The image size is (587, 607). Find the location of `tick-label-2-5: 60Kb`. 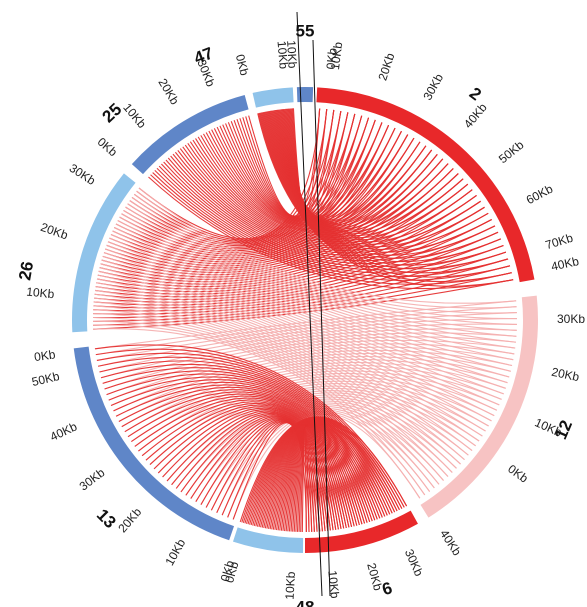

tick-label-2-5: 60Kb is located at coordinates (540, 194).